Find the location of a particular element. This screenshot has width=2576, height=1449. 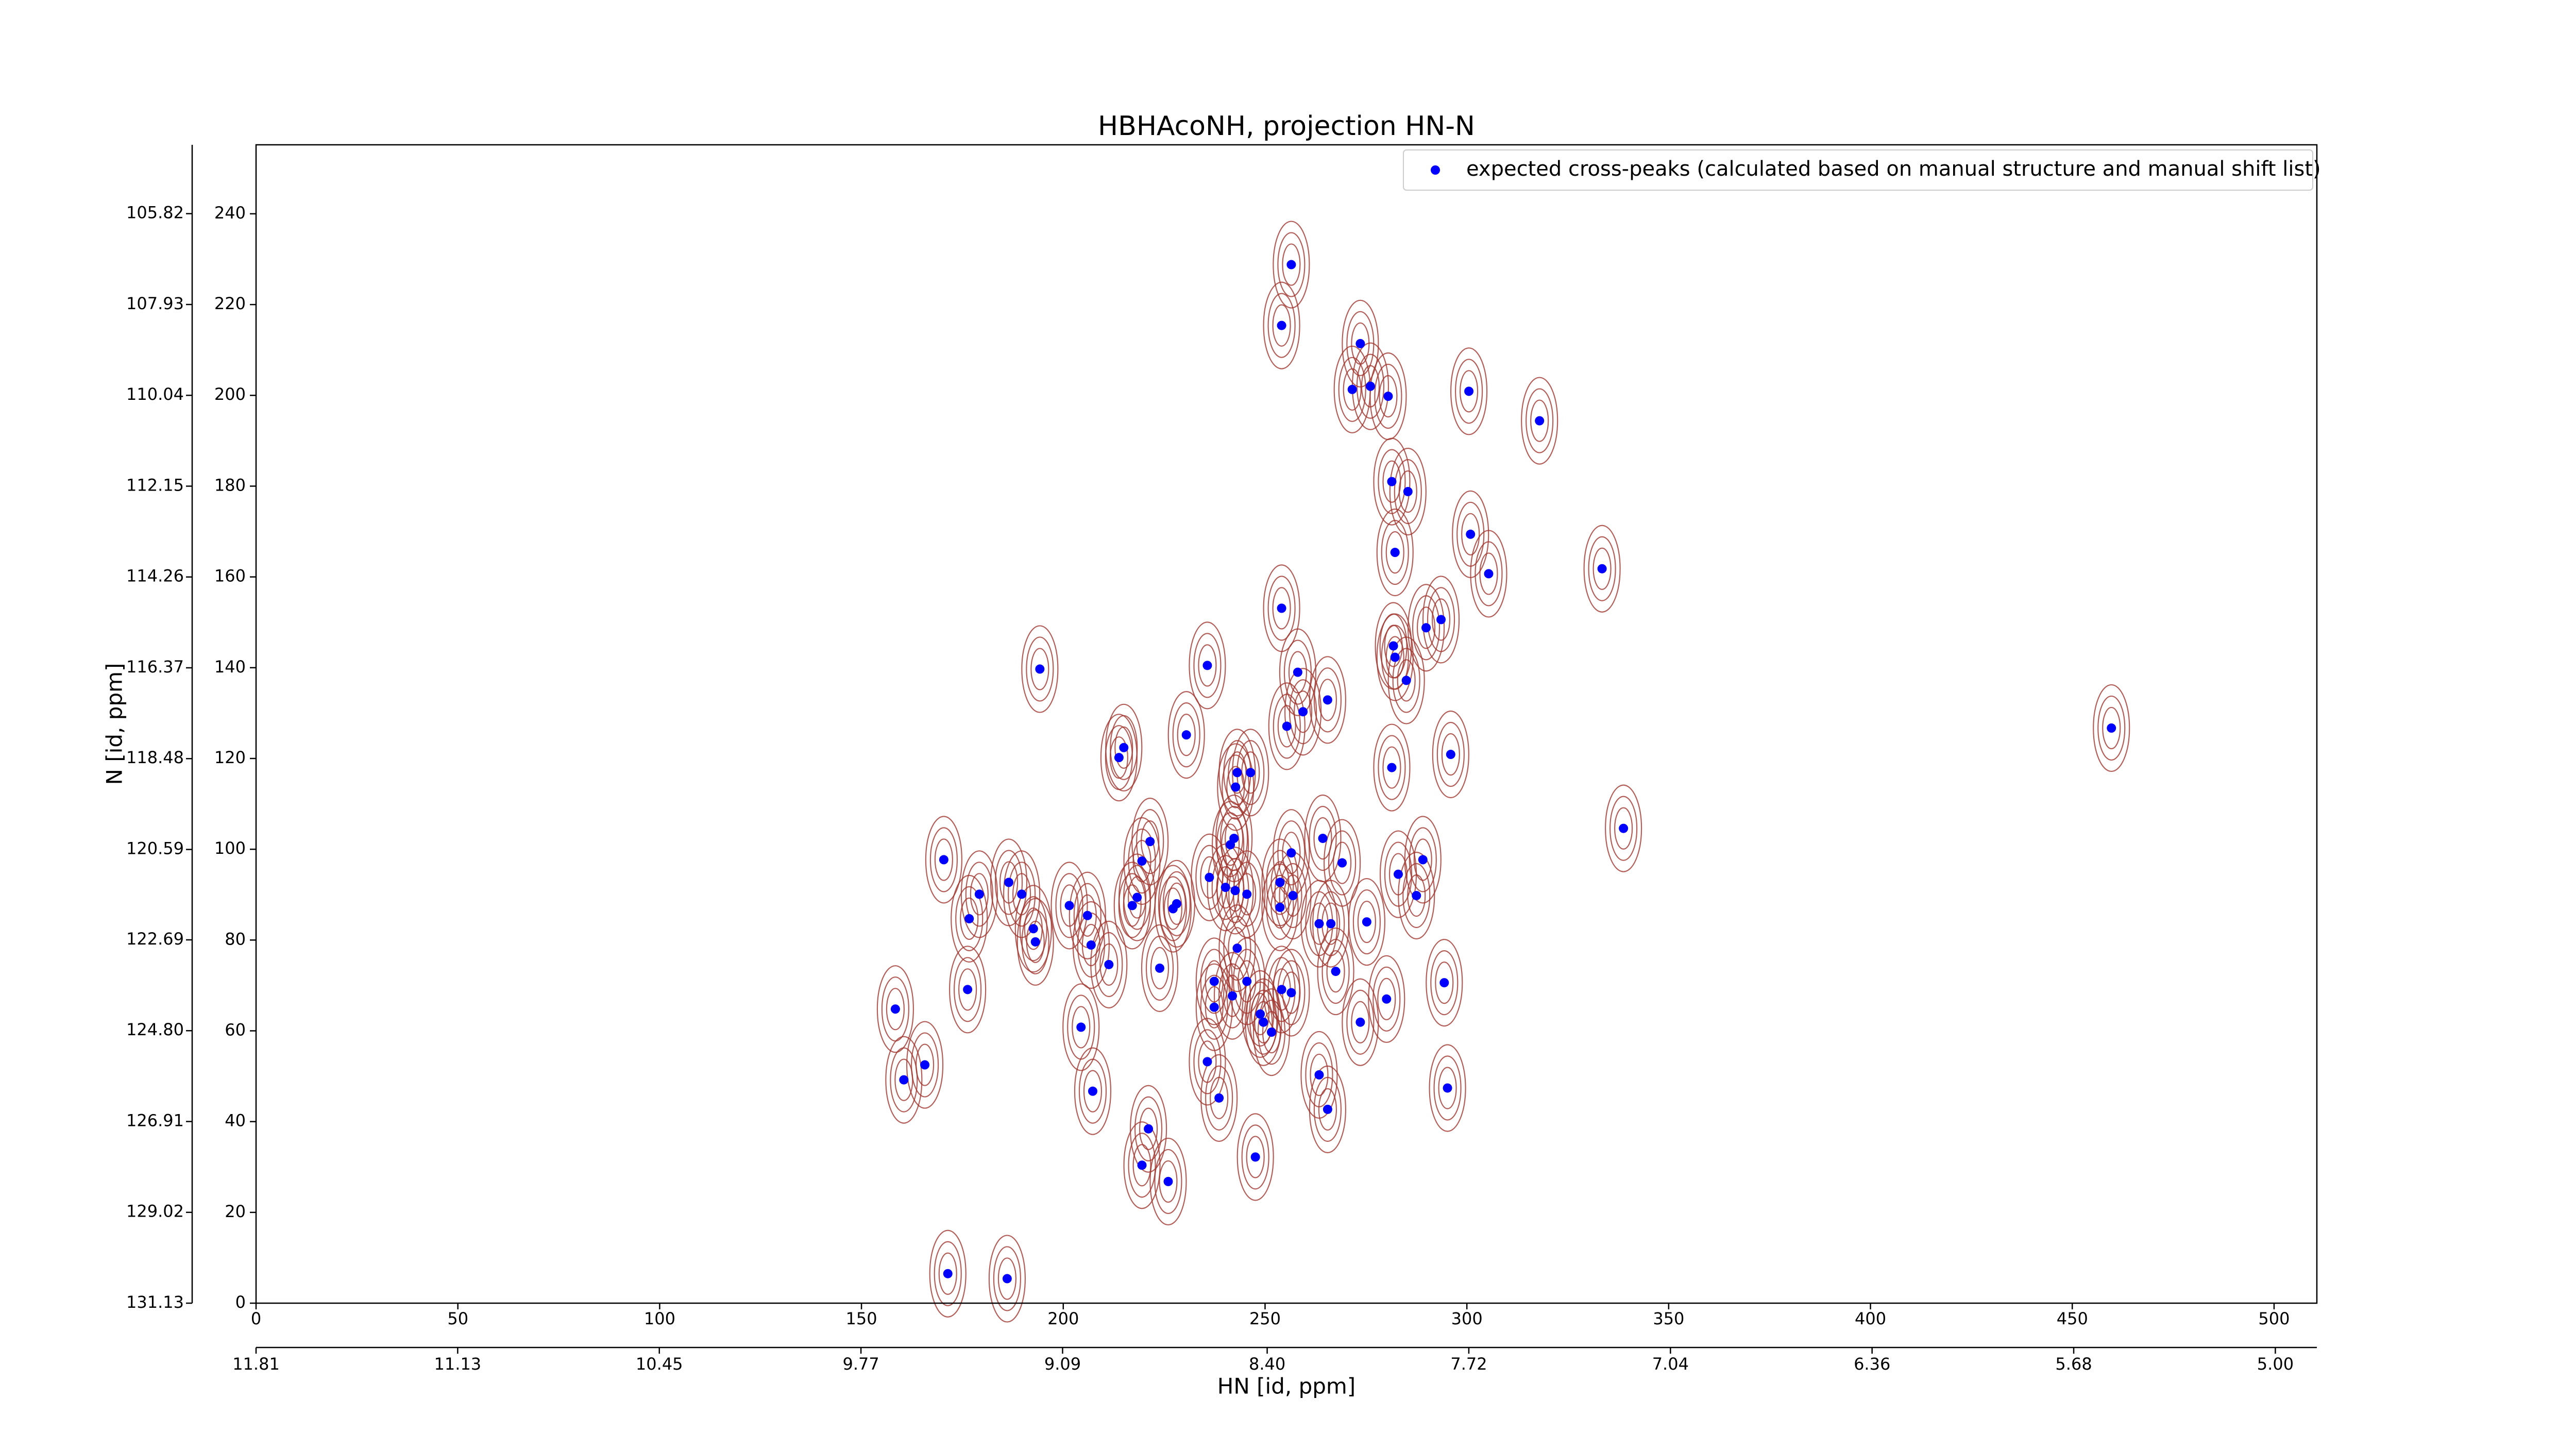

y-tick-label: 200 is located at coordinates (230, 394).